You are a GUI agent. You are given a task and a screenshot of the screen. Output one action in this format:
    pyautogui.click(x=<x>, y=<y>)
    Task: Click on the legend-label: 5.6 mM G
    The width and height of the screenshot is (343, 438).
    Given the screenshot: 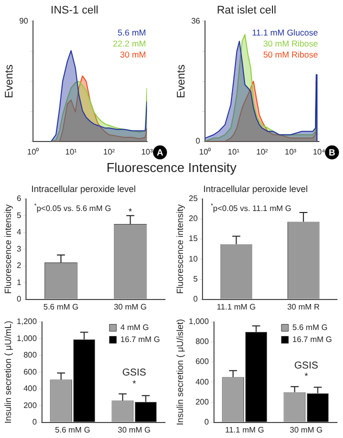 What is the action you would take?
    pyautogui.click(x=310, y=327)
    